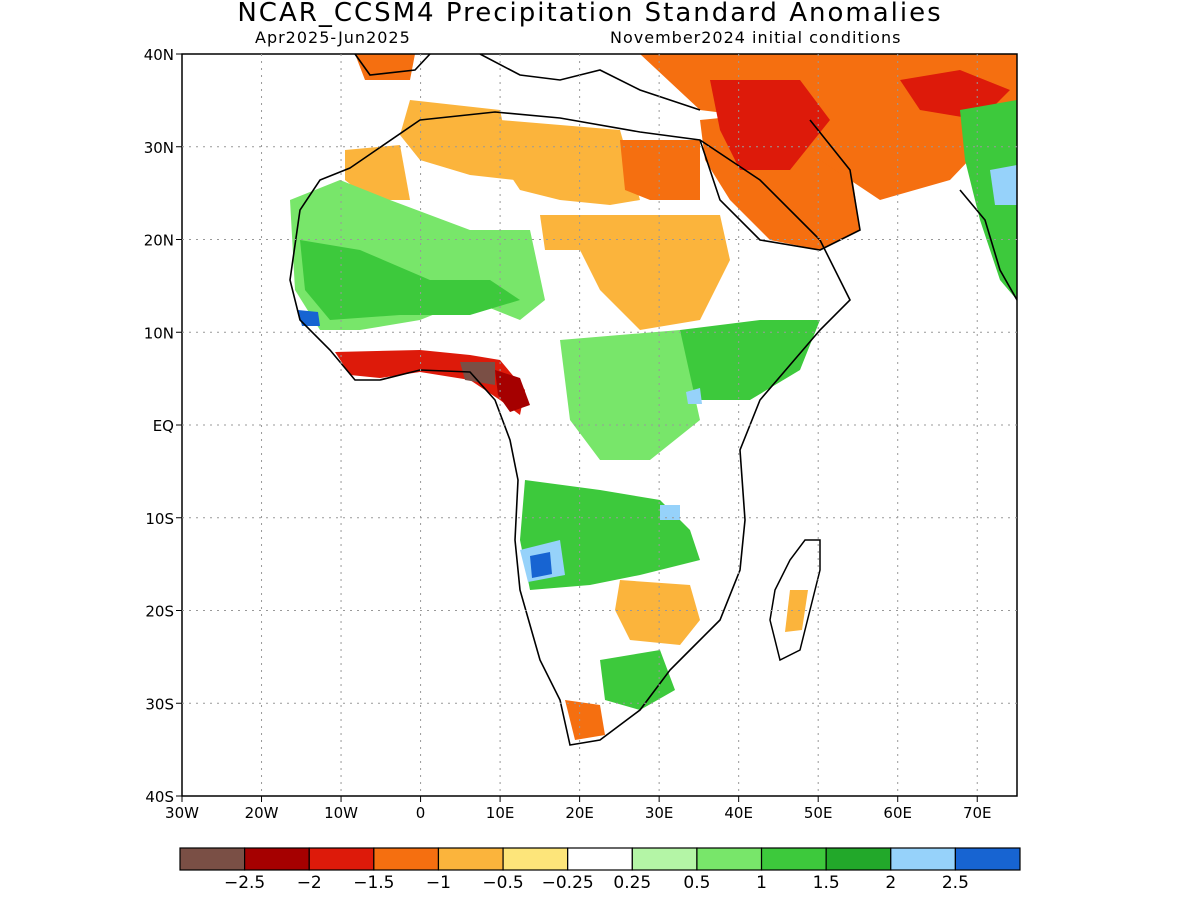 The width and height of the screenshot is (1200, 900). What do you see at coordinates (890, 883) in the screenshot?
I see `colorbar-label: 2` at bounding box center [890, 883].